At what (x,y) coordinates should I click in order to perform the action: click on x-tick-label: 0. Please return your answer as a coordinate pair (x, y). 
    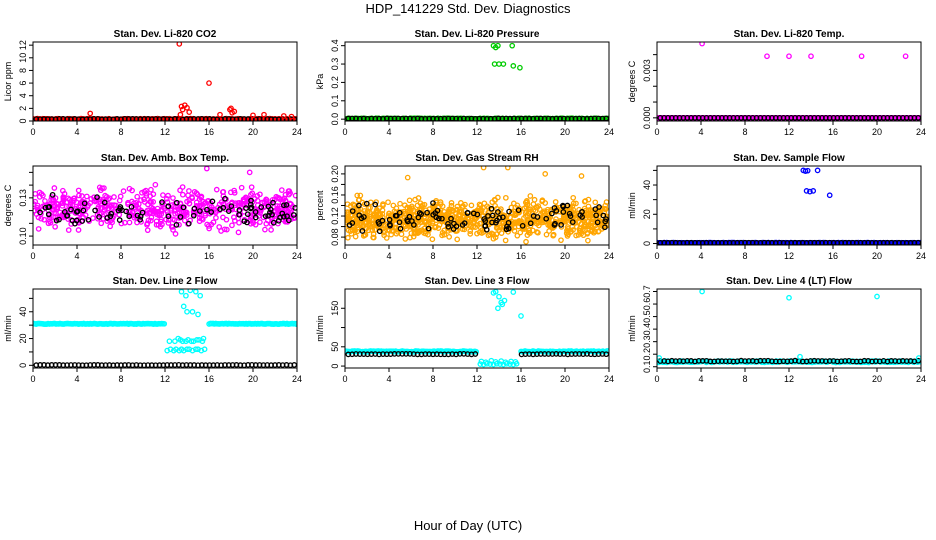
    Looking at the image, I should click on (656, 379).